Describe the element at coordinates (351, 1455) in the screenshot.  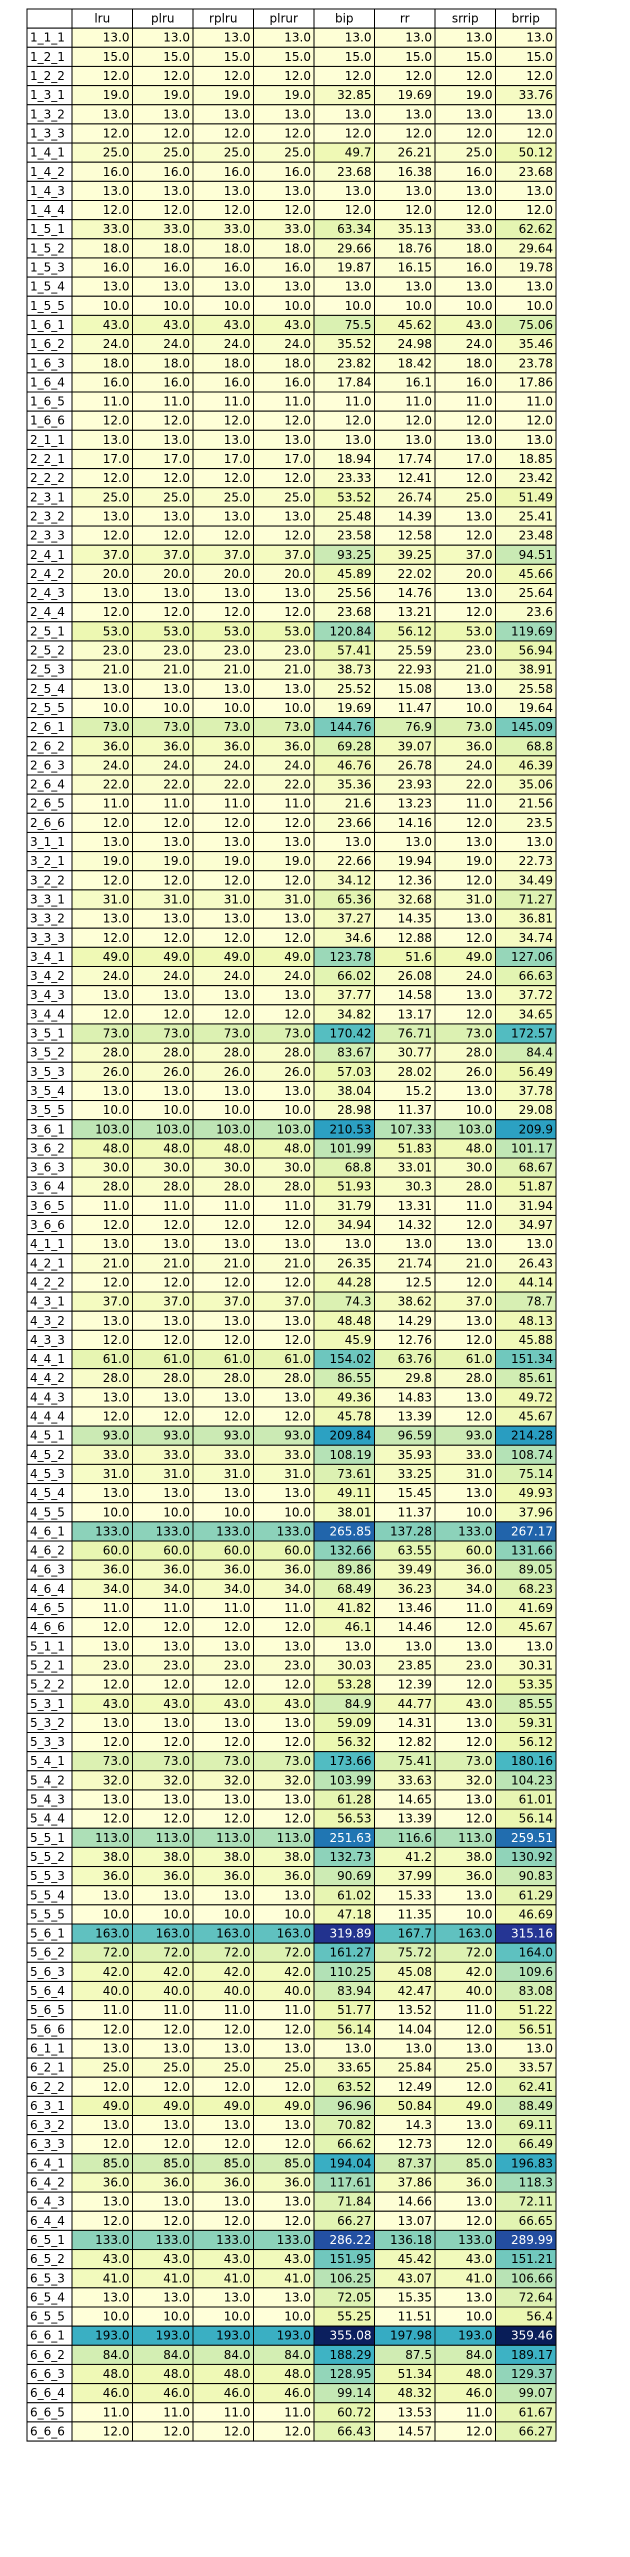
I see `cell-value: 108.19` at that location.